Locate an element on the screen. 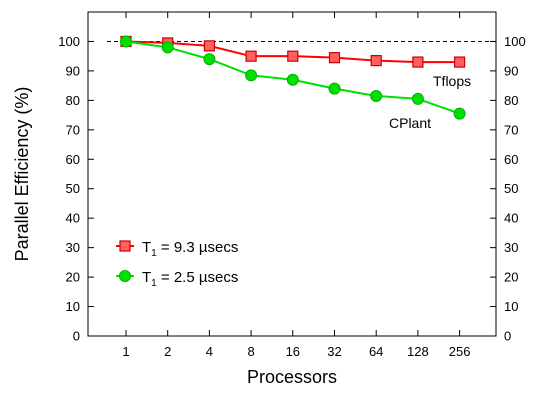  y-tick-label-right: 60 is located at coordinates (511, 159).